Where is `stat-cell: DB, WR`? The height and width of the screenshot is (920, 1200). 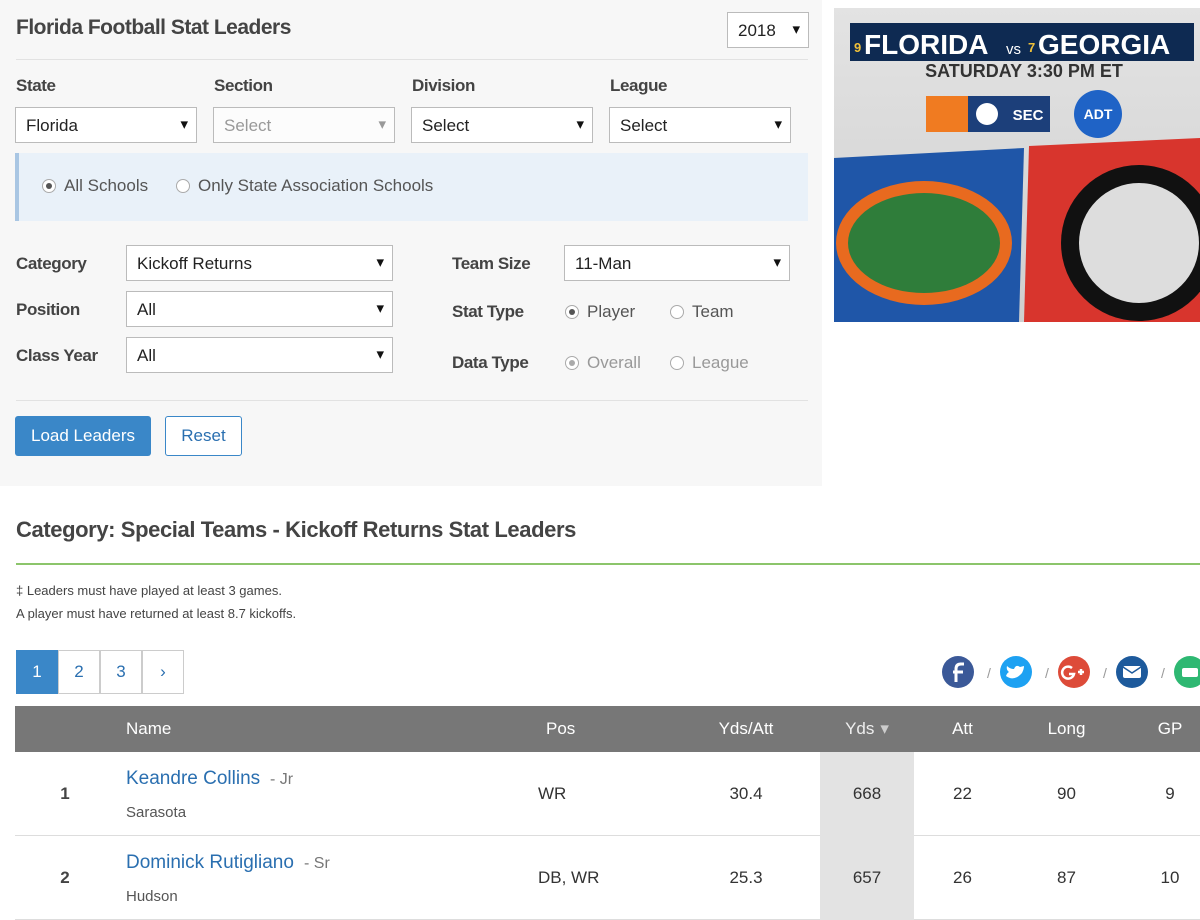 stat-cell: DB, WR is located at coordinates (569, 877).